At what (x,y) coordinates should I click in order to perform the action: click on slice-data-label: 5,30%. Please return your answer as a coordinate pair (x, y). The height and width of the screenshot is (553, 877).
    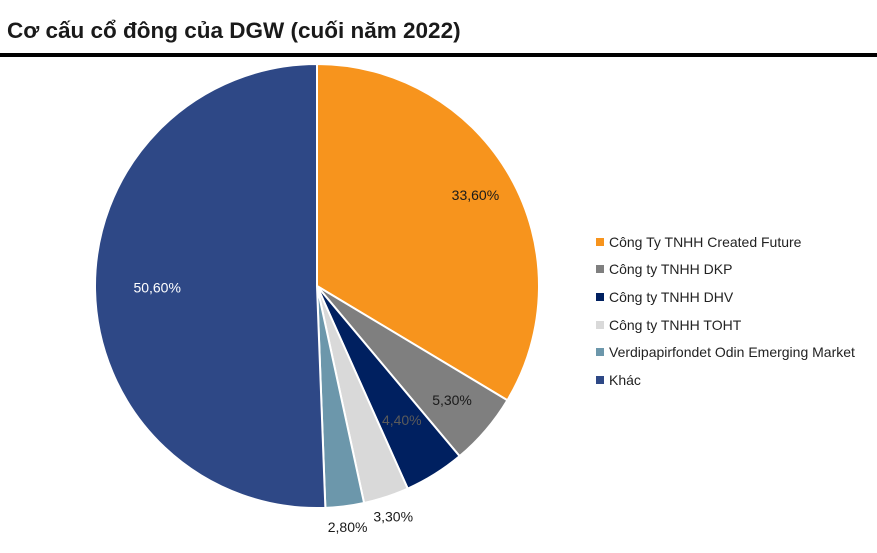
    Looking at the image, I should click on (452, 400).